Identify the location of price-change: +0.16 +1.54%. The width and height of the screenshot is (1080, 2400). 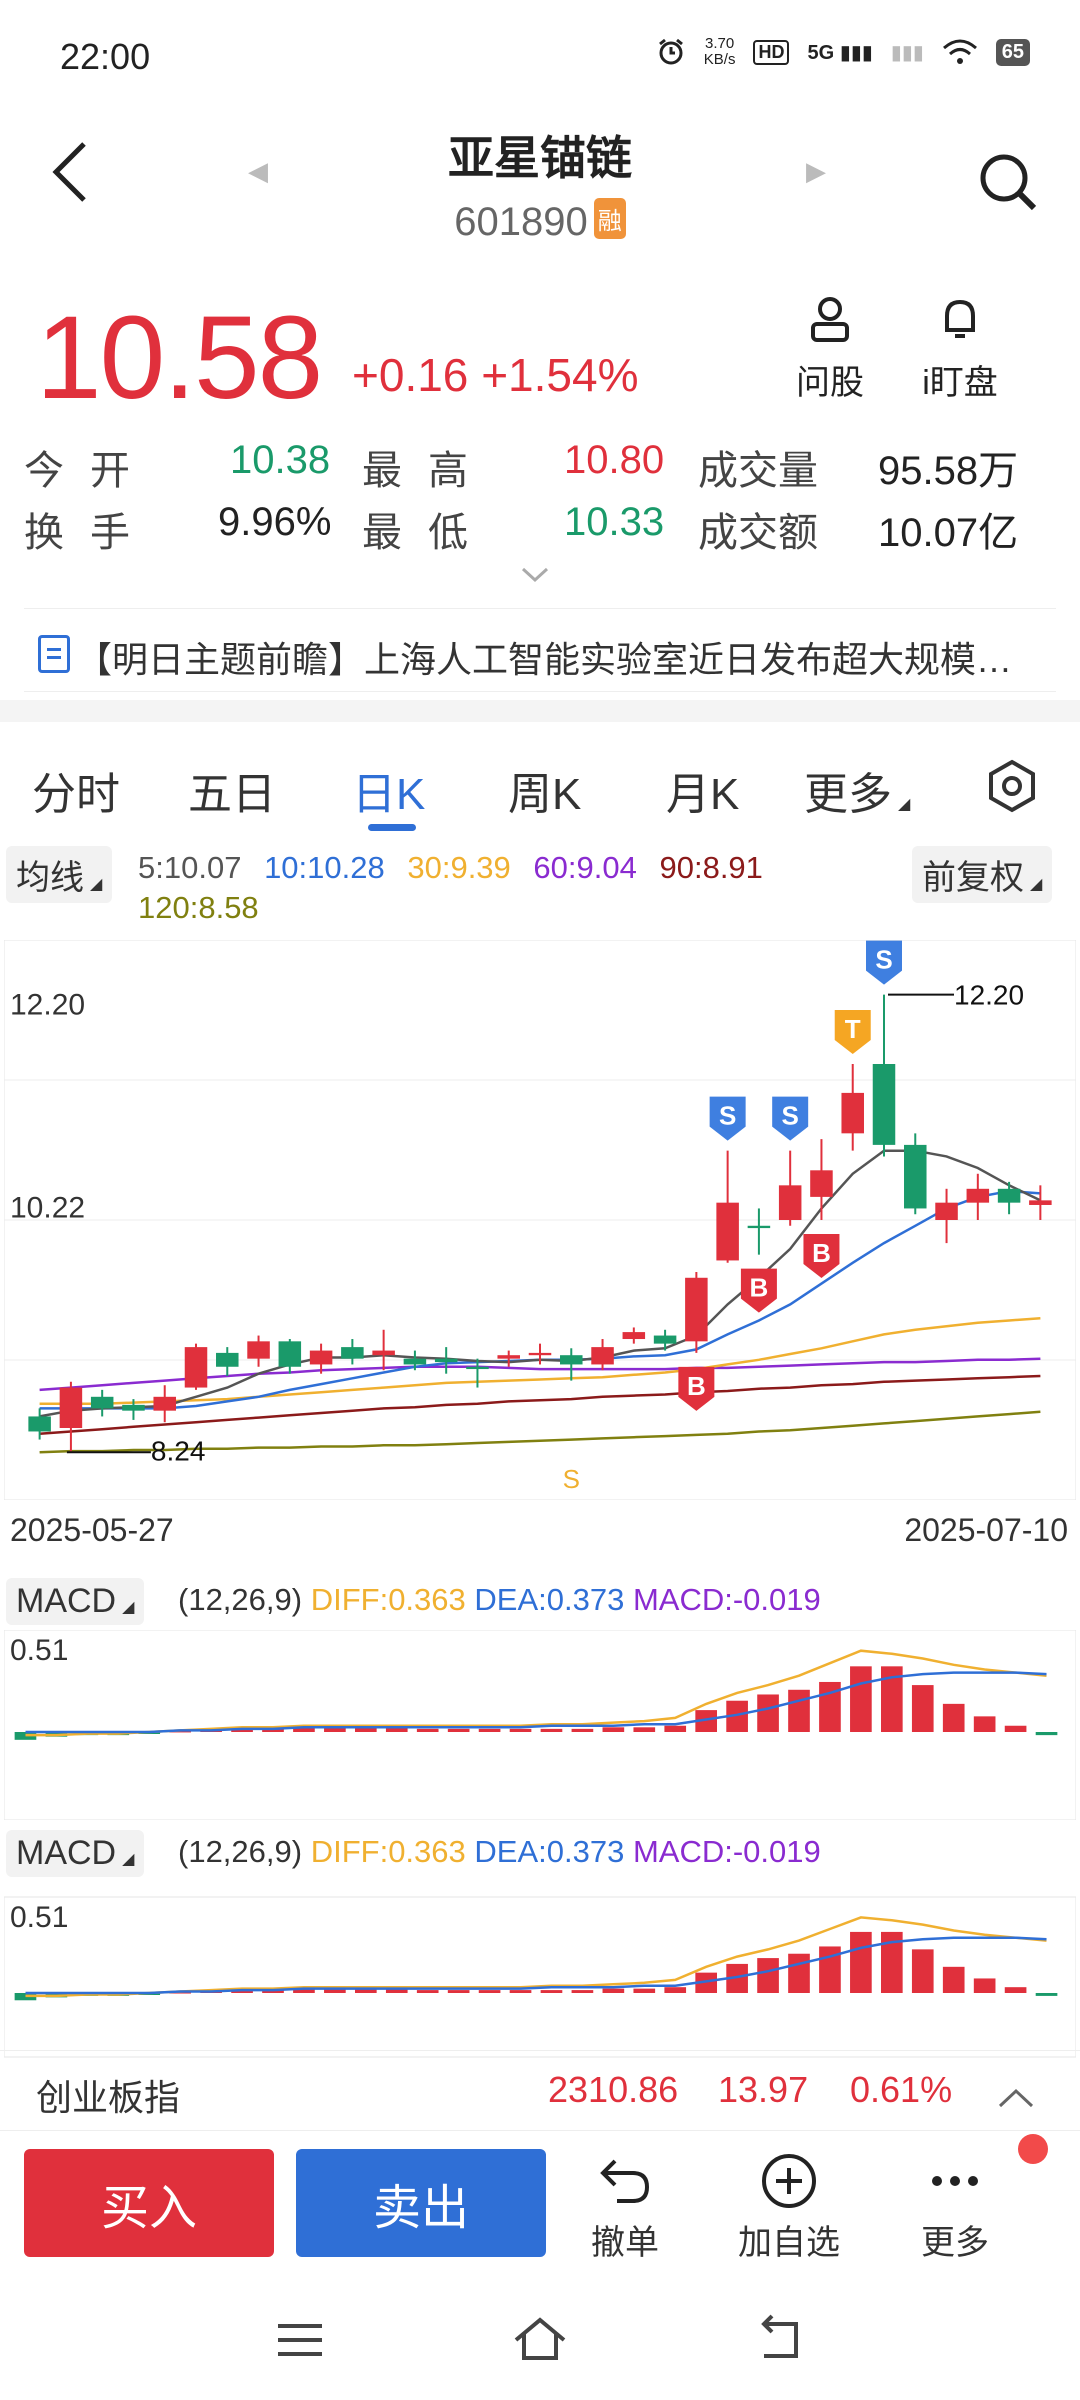
(495, 375).